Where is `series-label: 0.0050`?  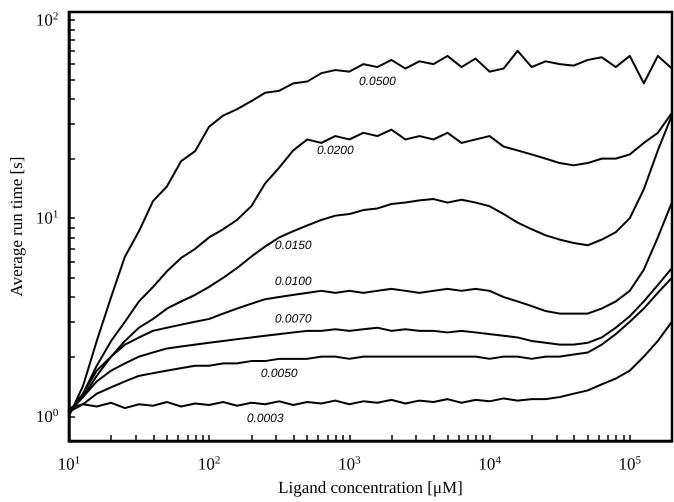
series-label: 0.0050 is located at coordinates (279, 373).